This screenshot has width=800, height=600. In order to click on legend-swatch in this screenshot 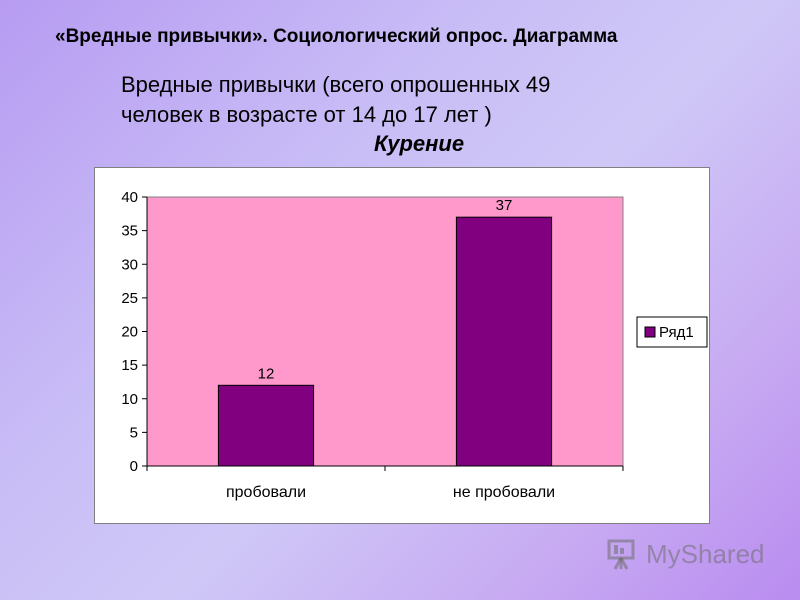, I will do `click(650, 332)`.